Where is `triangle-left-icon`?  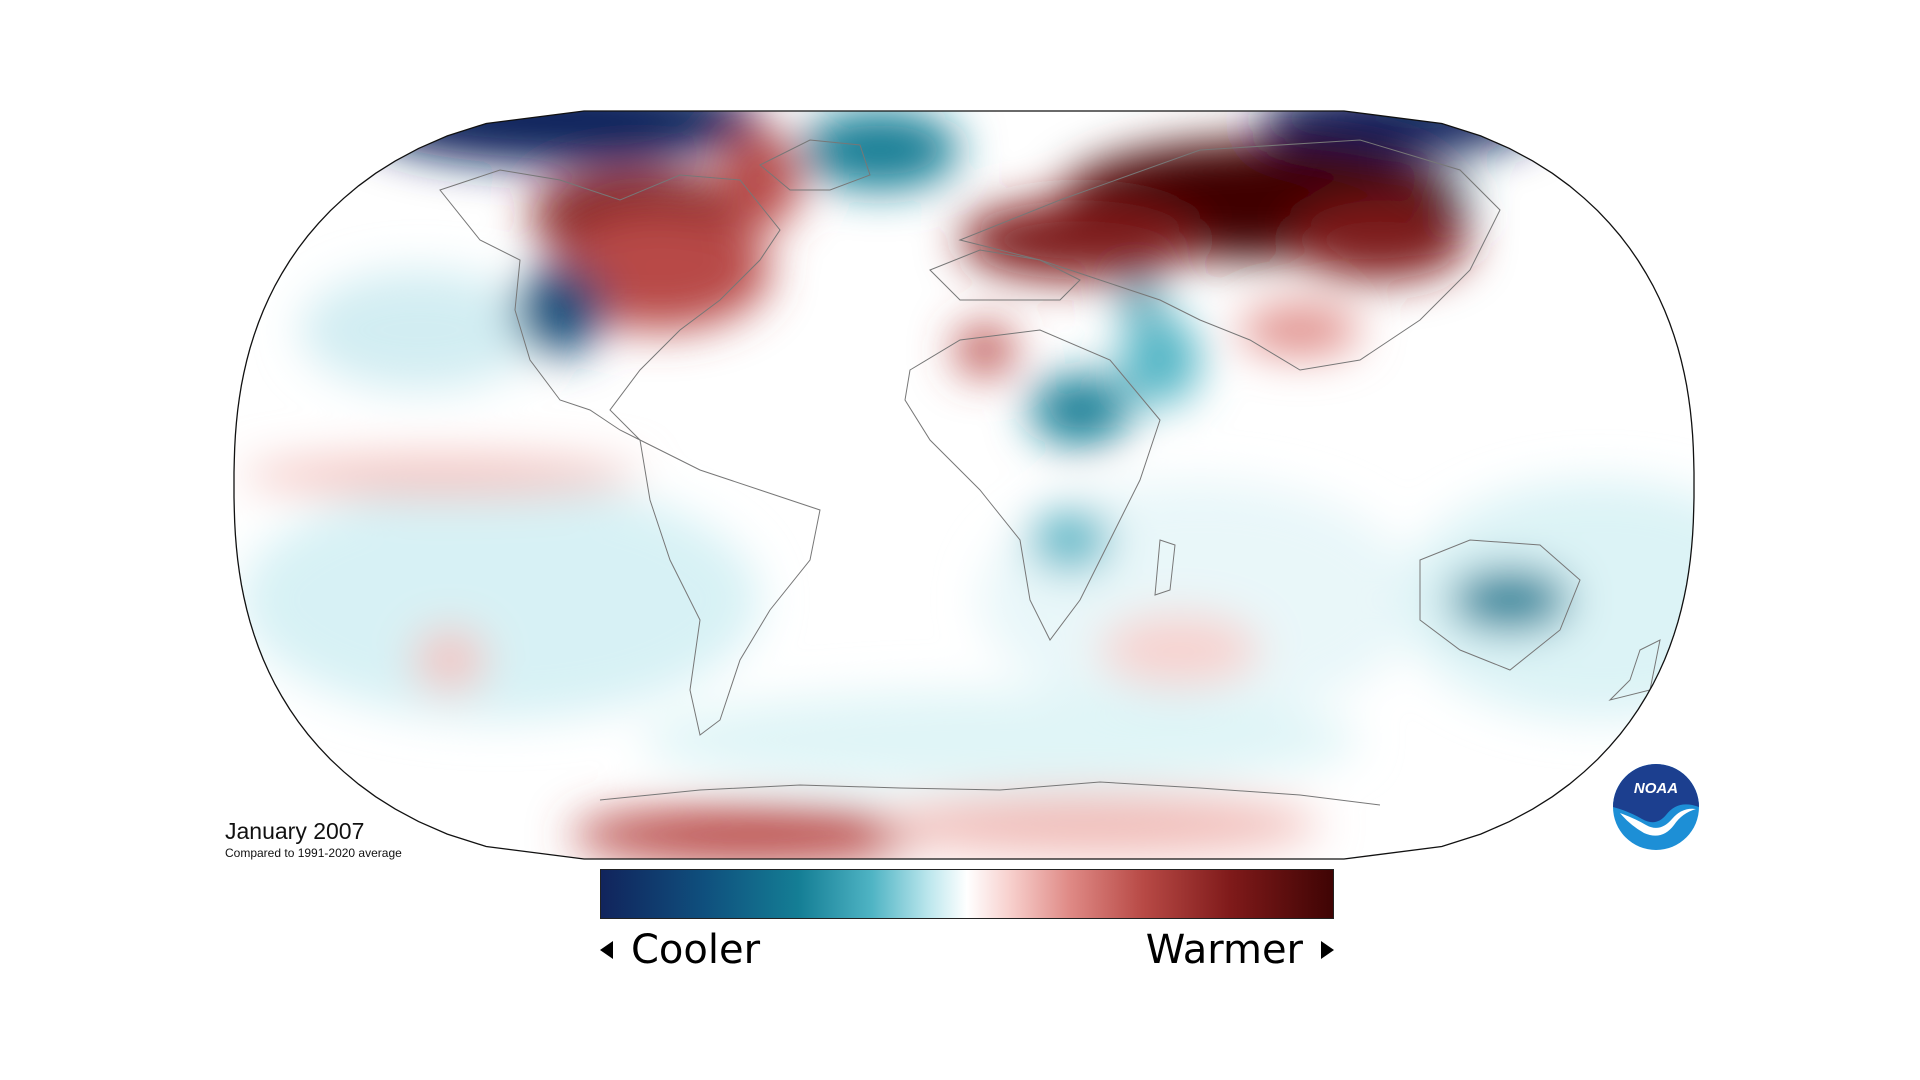
triangle-left-icon is located at coordinates (606, 950).